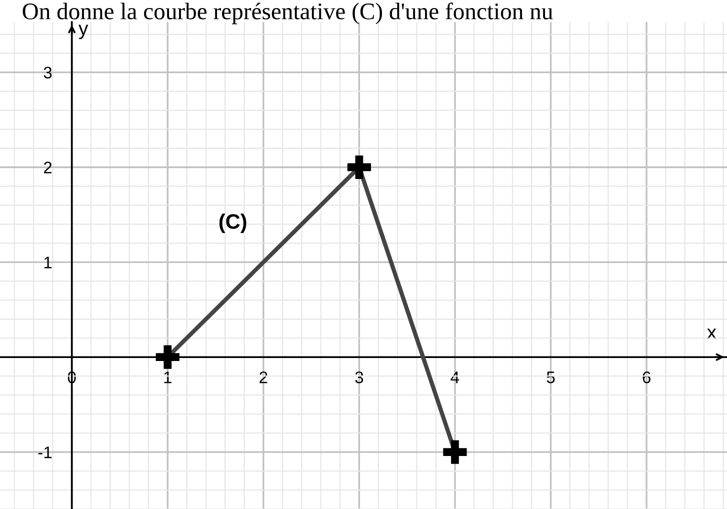 The width and height of the screenshot is (727, 509). I want to click on y-axis-title: y, so click(83, 32).